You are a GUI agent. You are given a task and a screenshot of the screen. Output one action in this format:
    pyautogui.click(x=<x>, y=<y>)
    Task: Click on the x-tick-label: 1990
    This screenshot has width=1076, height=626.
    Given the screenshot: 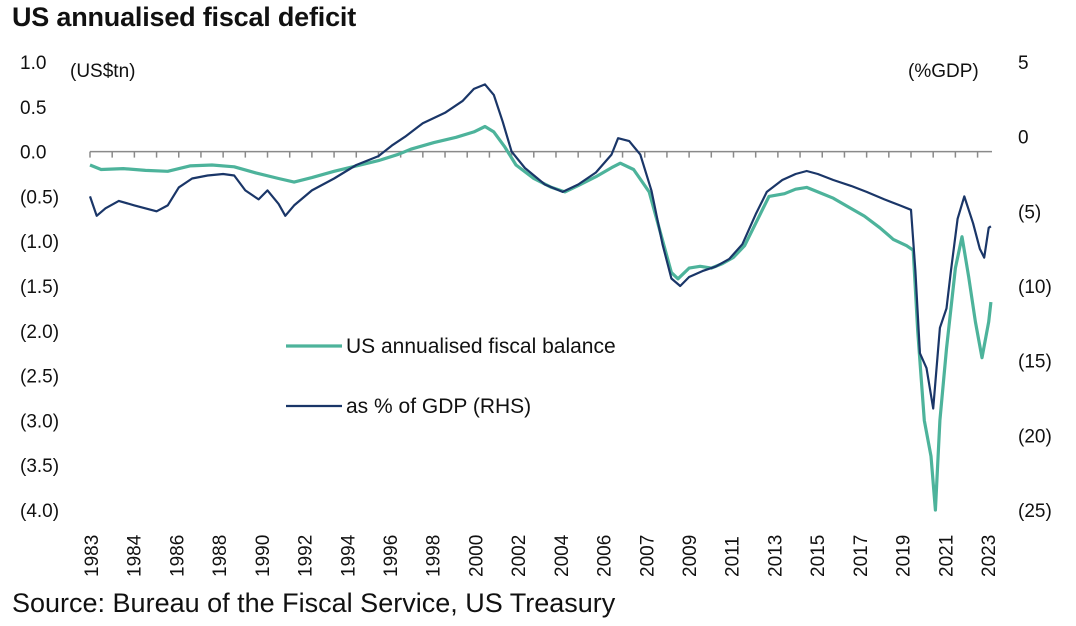 What is the action you would take?
    pyautogui.click(x=263, y=556)
    